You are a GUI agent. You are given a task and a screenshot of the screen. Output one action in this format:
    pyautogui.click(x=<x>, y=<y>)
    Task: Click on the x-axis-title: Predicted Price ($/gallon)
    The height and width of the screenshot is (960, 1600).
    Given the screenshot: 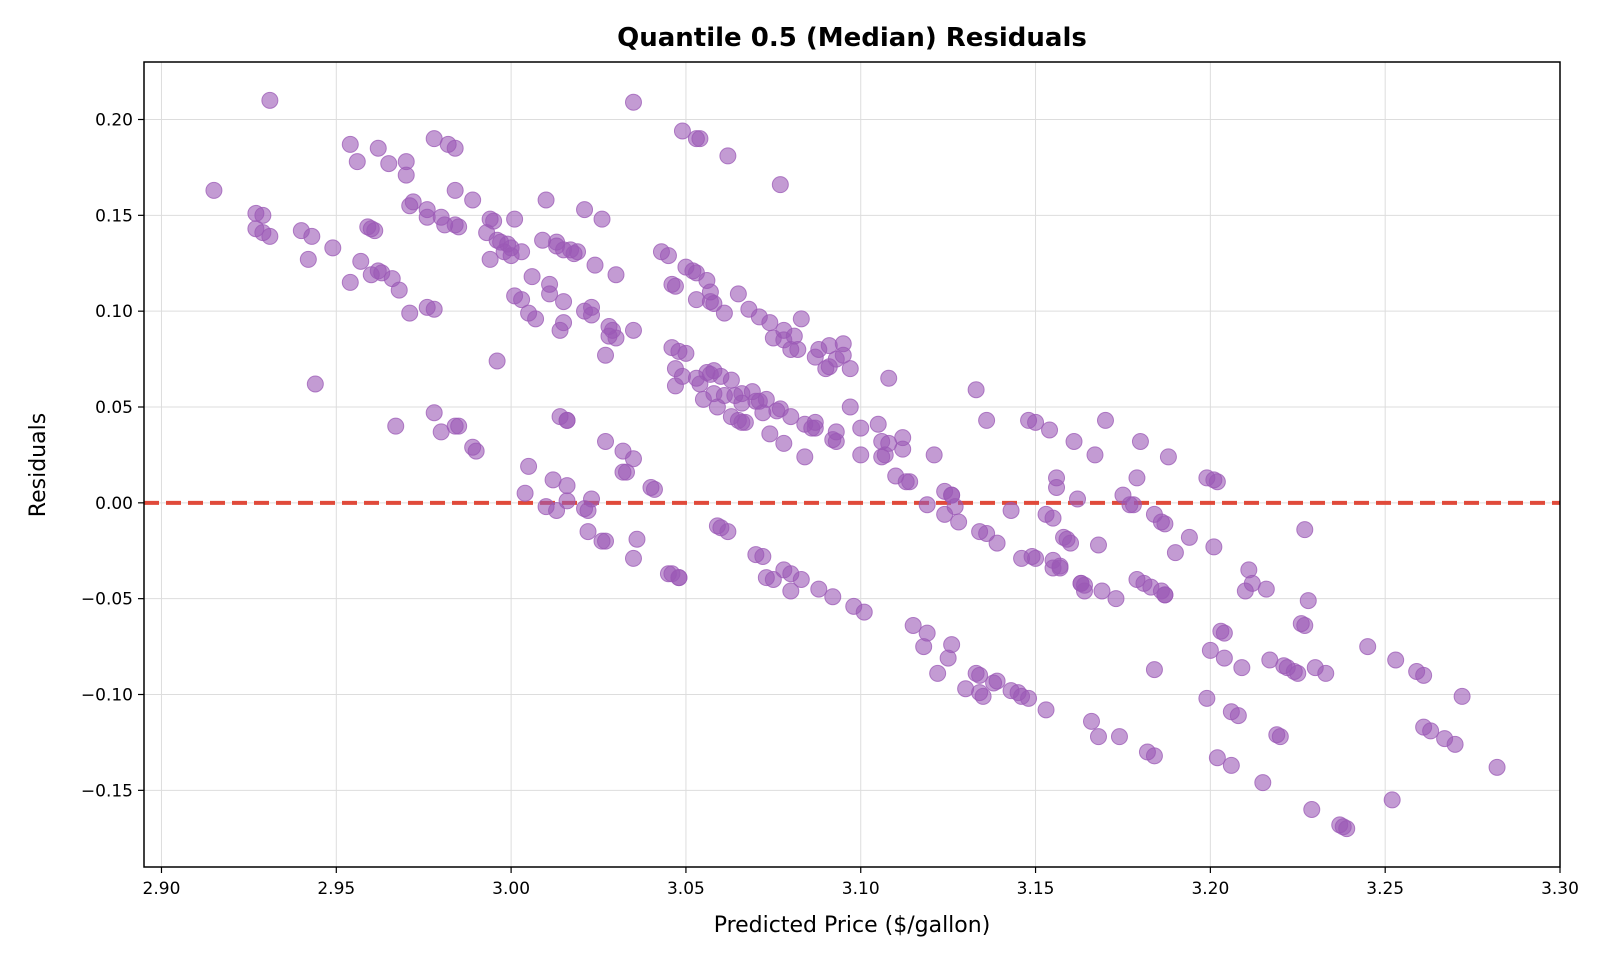 What is the action you would take?
    pyautogui.click(x=852, y=925)
    